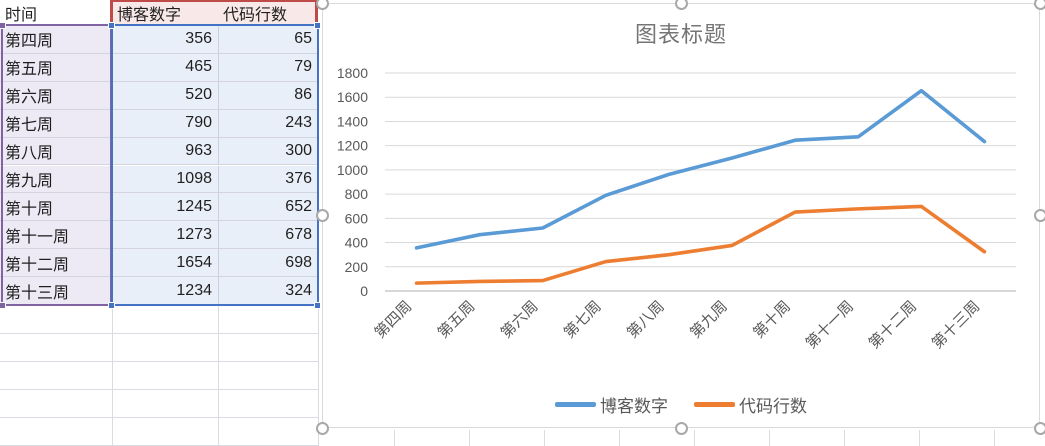  Describe the element at coordinates (56, 291) in the screenshot. I see `cell-week: 第十三周` at that location.